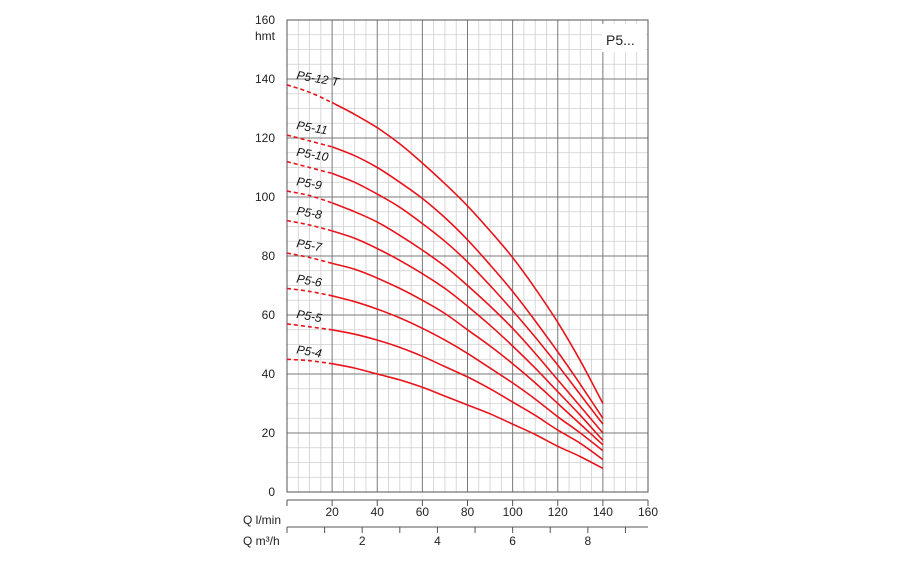 The height and width of the screenshot is (561, 900). I want to click on curve-label-p5-6: P5-6, so click(310, 281).